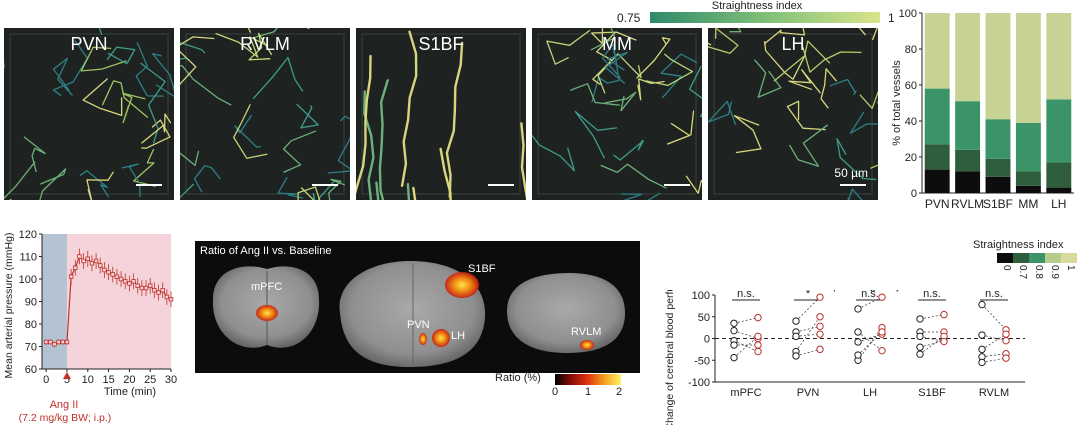  Describe the element at coordinates (31, 370) in the screenshot. I see `y-tick-label: 60` at that location.